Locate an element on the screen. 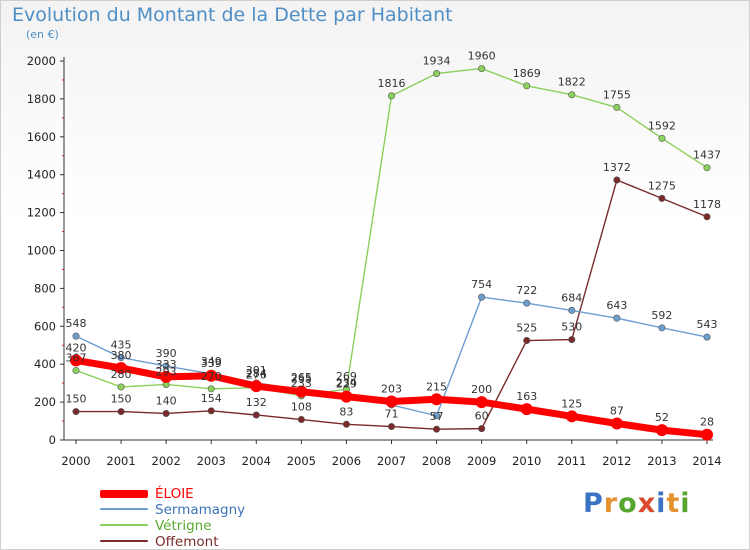  data-label-loie: 125 is located at coordinates (571, 403).